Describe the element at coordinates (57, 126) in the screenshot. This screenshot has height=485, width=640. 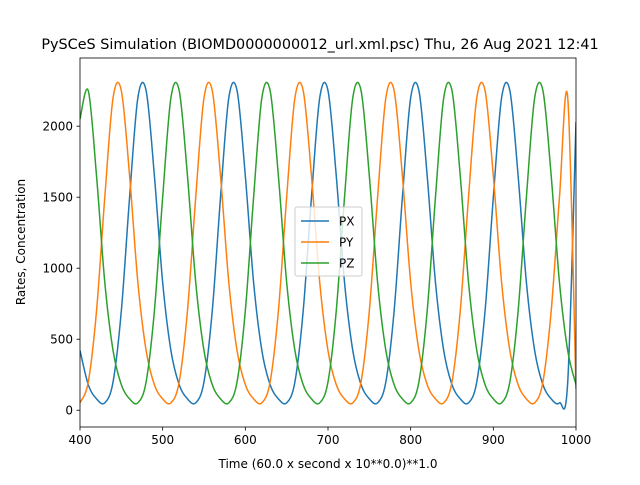
I see `y-tick-label: 2000` at that location.